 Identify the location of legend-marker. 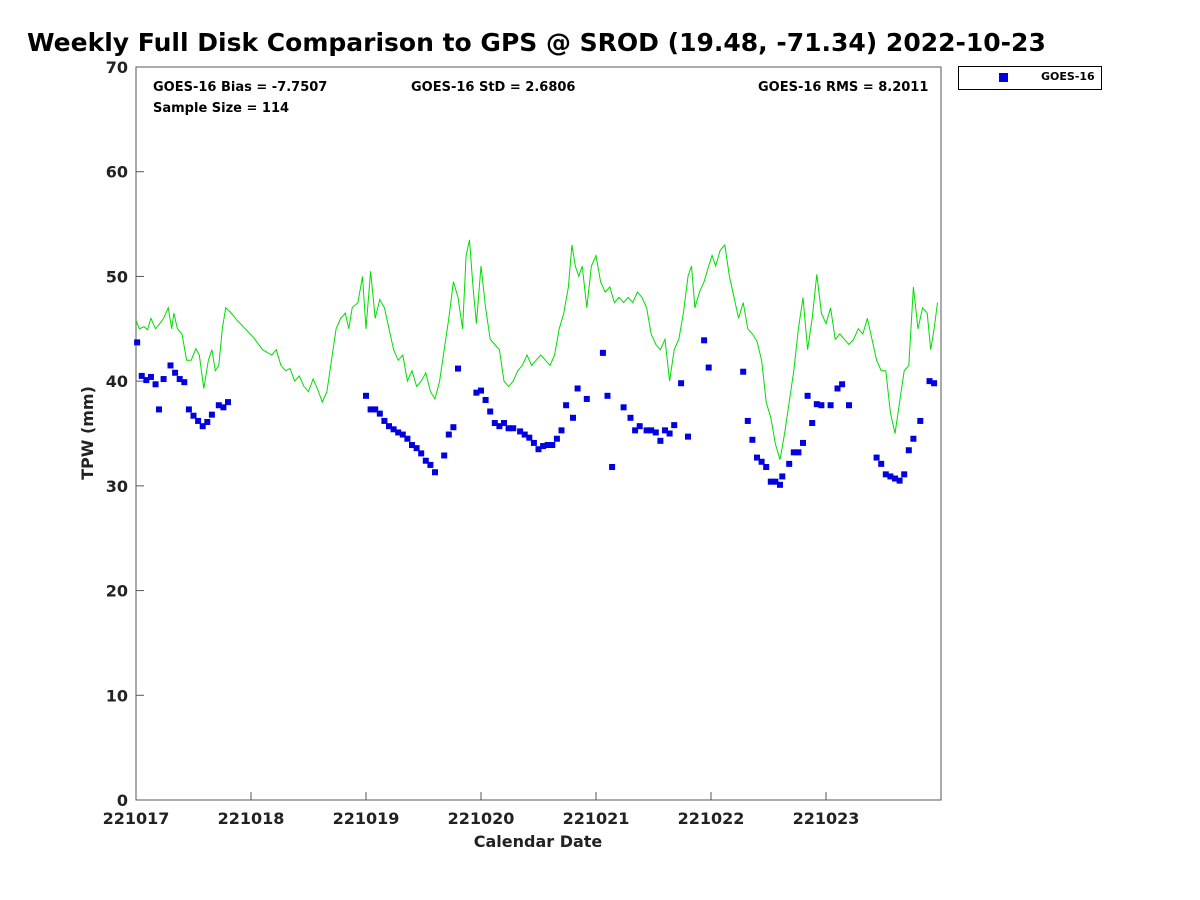
(1003, 77).